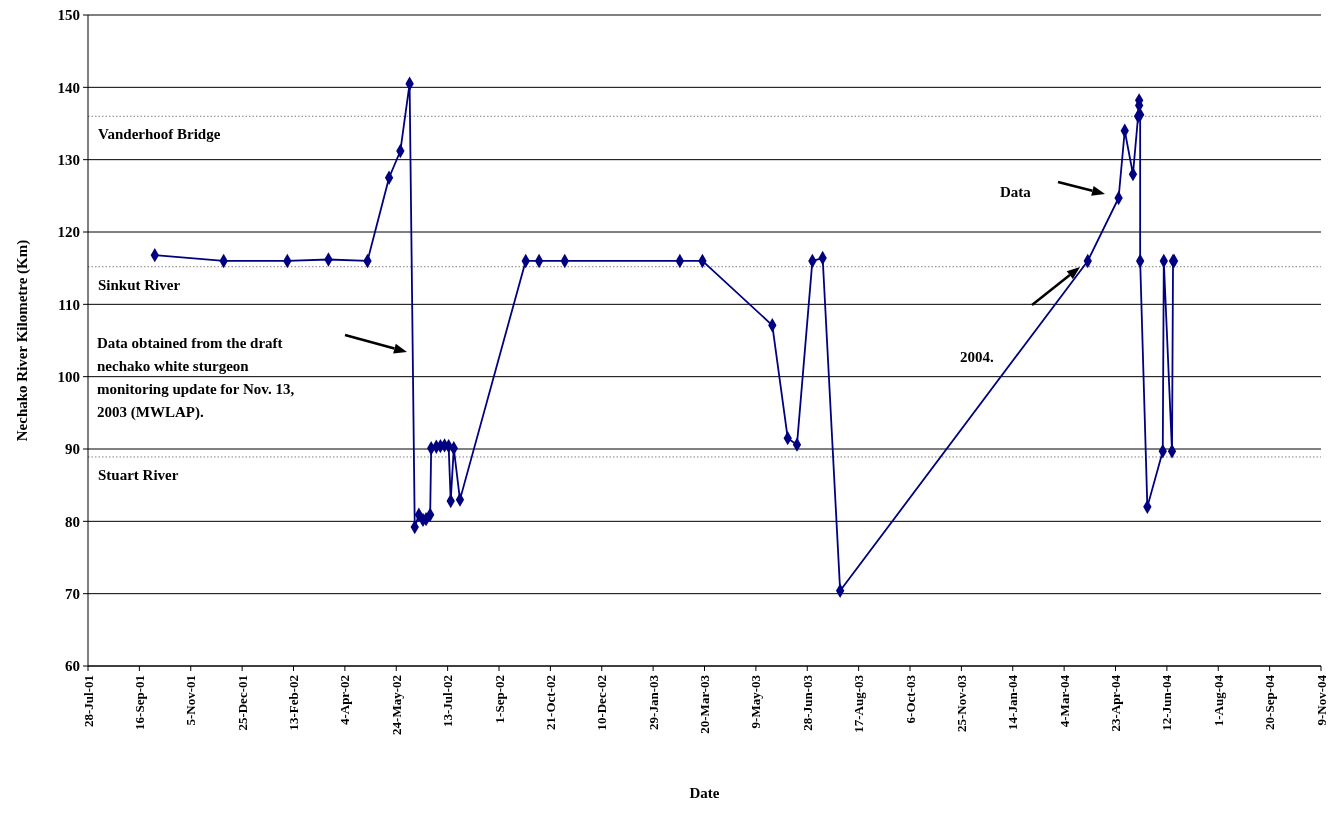 The width and height of the screenshot is (1338, 814). I want to click on x-tick-label: 6-Oct-03, so click(910, 699).